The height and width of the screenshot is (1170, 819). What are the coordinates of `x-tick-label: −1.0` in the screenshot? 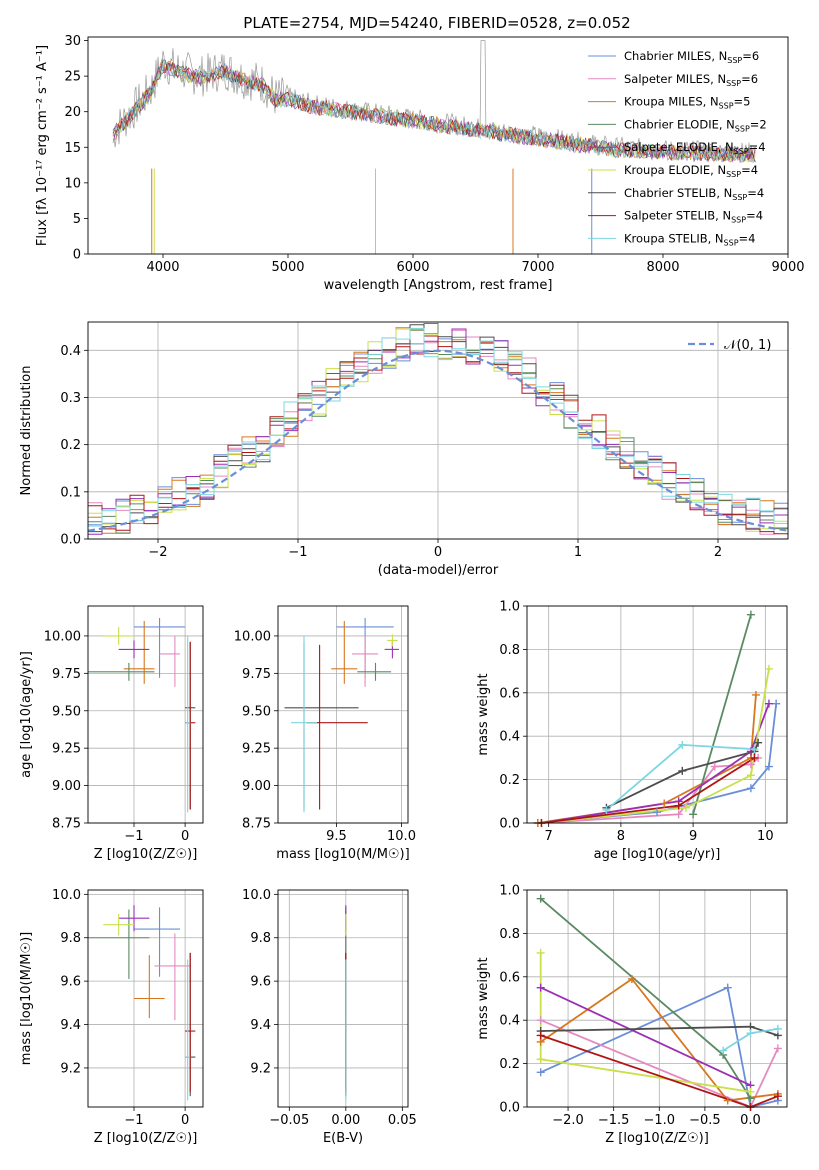 It's located at (659, 1120).